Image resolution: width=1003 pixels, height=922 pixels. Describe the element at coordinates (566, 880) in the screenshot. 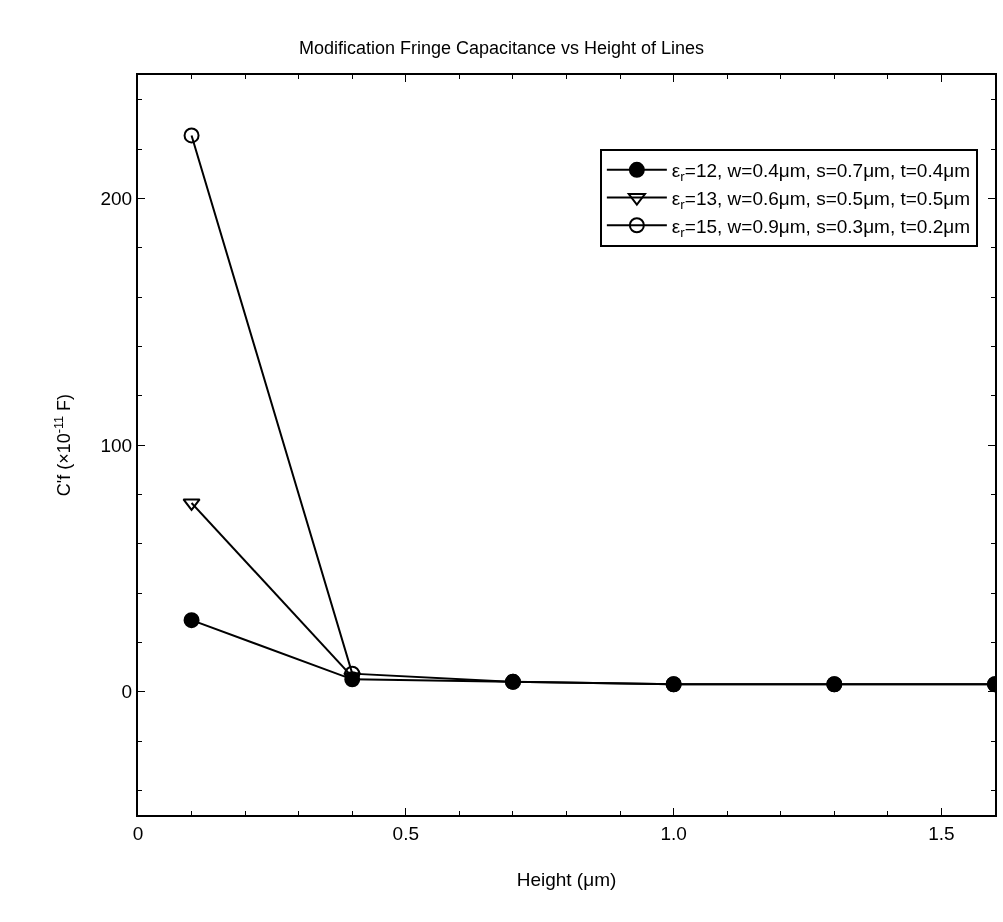

I see `x-axis-title: Height (μm)` at that location.